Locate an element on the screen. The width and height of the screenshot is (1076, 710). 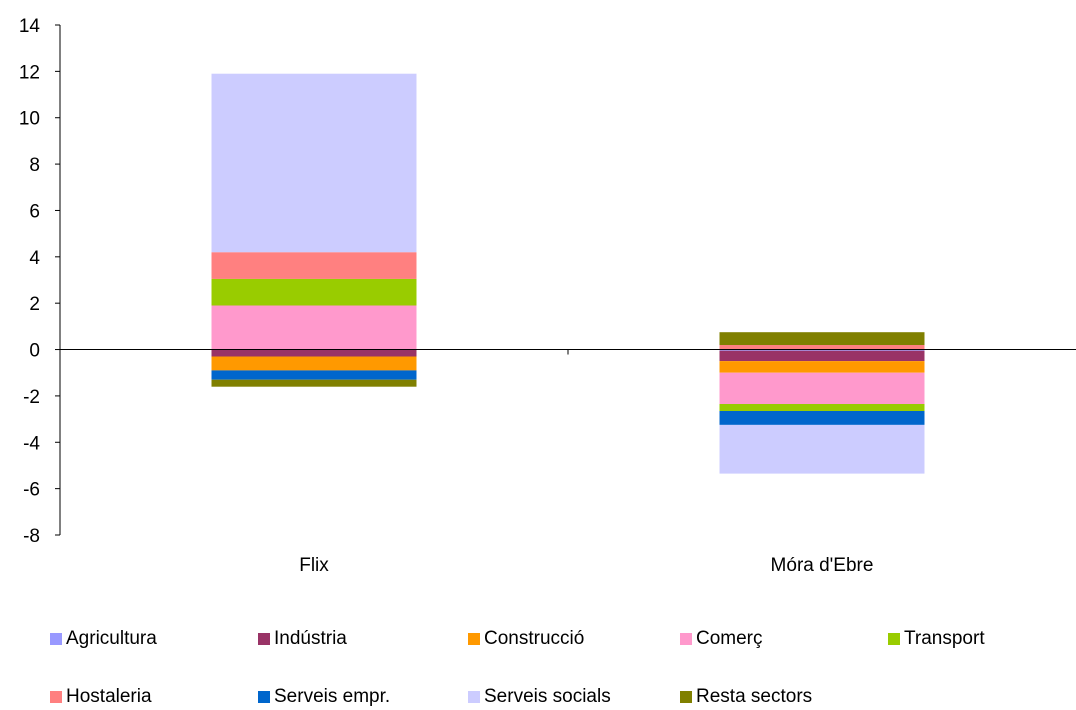
y-tick-label: 4 is located at coordinates (34, 258).